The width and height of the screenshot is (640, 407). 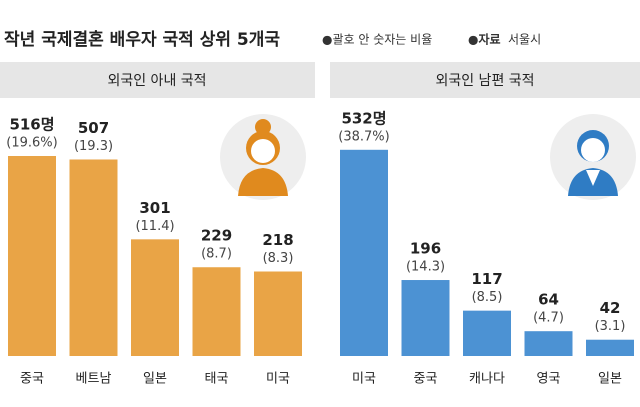 I want to click on value-label: 42, so click(x=610, y=308).